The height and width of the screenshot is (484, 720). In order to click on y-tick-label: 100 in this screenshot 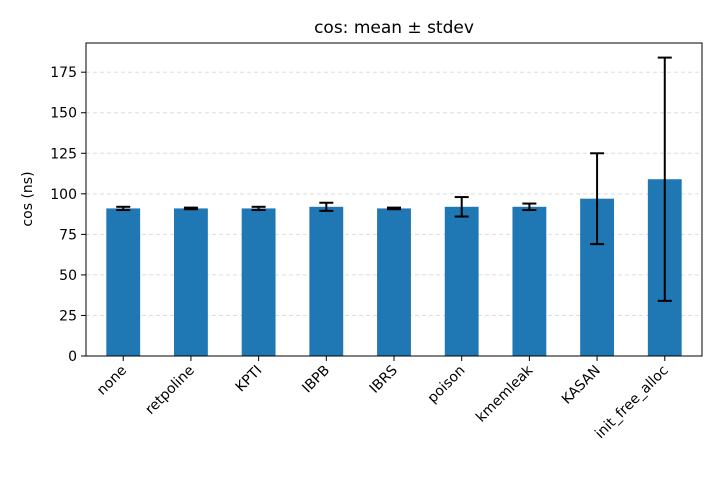, I will do `click(63, 195)`.